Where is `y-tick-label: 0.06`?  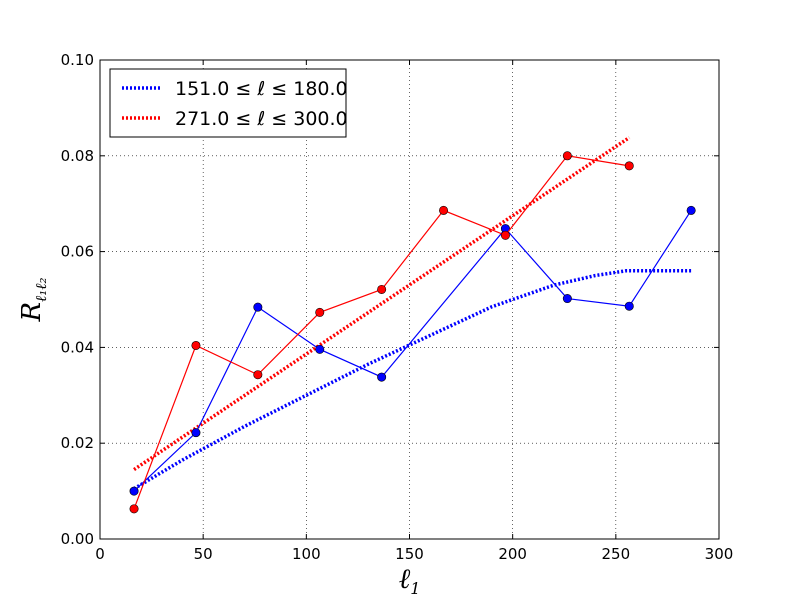
y-tick-label: 0.06 is located at coordinates (77, 252).